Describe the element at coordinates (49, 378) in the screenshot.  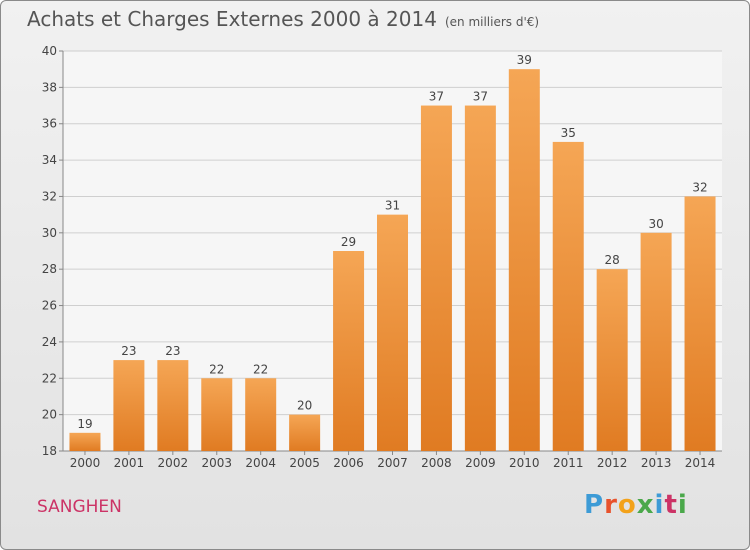
I see `y-tick-label: 22` at that location.